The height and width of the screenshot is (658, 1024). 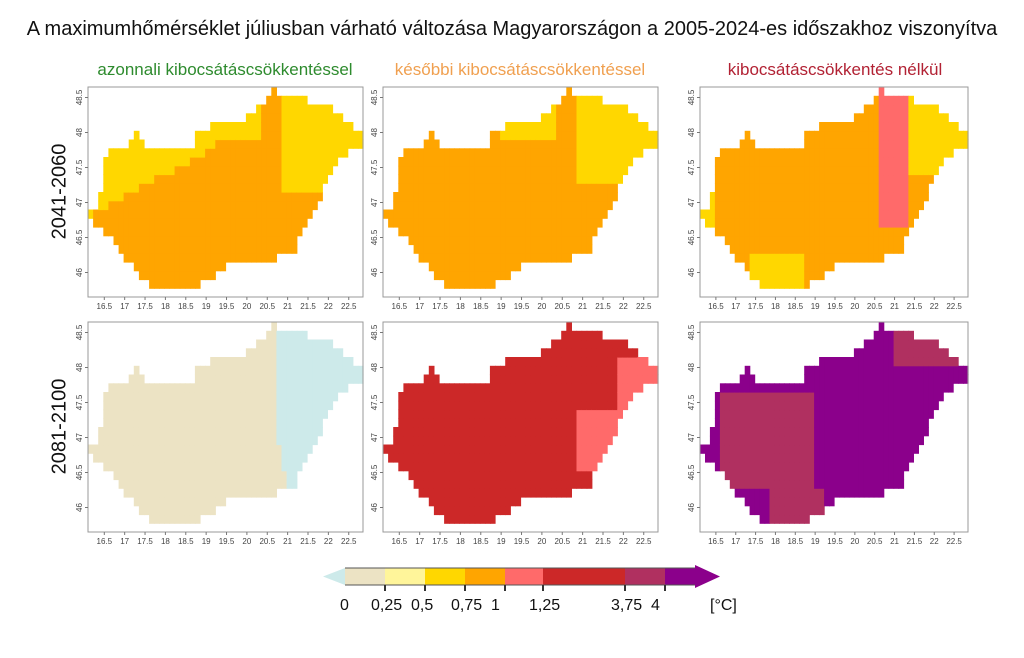 I want to click on legend-label: 1, so click(x=495, y=605).